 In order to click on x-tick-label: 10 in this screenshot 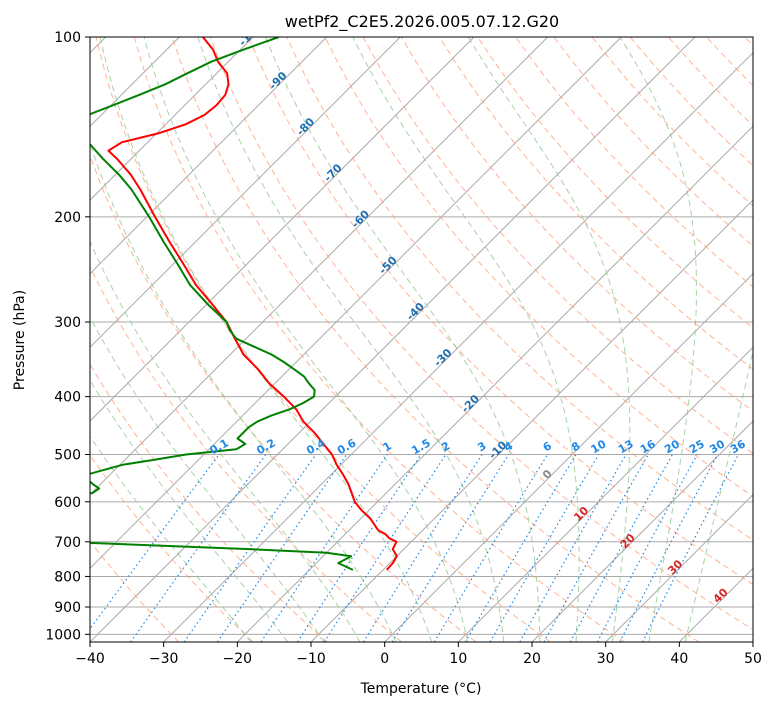, I will do `click(458, 659)`.